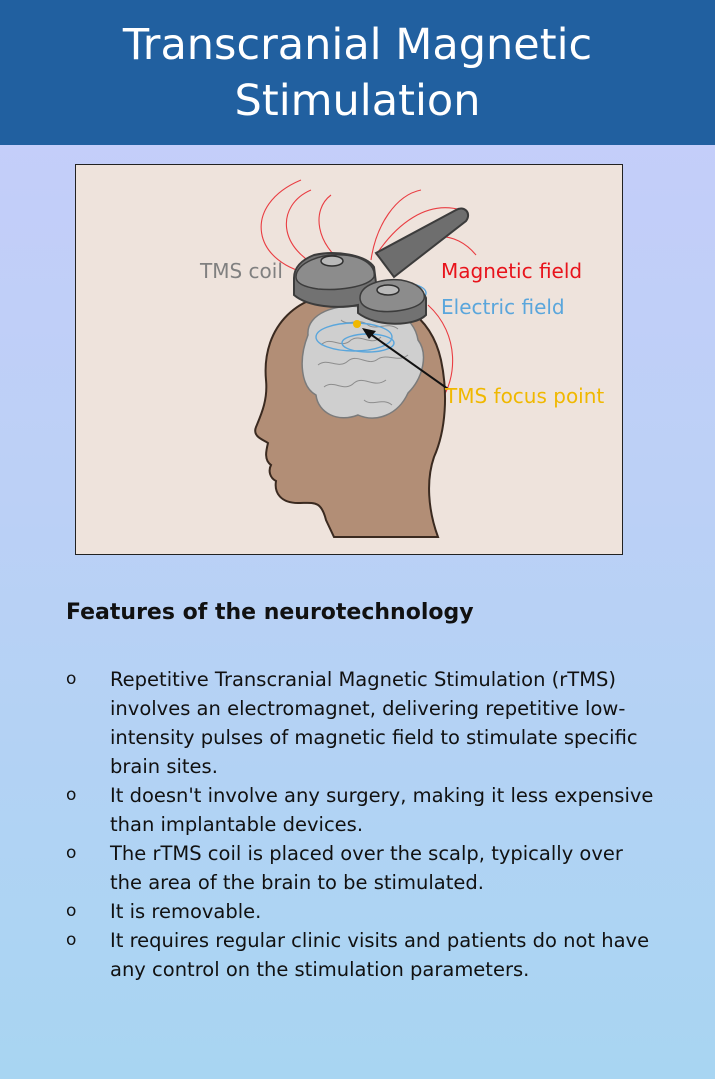  What do you see at coordinates (241, 271) in the screenshot?
I see `coil-label: TMS coil` at bounding box center [241, 271].